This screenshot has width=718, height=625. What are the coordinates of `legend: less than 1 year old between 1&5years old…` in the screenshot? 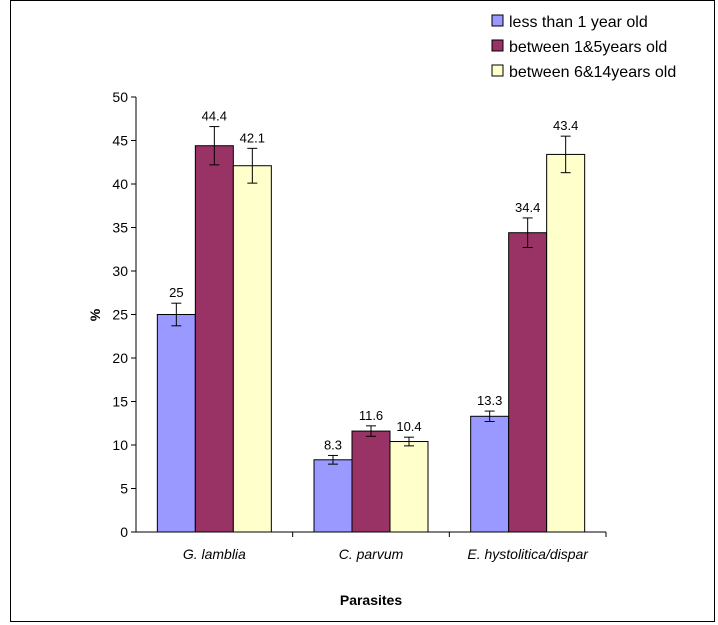 It's located at (583, 47).